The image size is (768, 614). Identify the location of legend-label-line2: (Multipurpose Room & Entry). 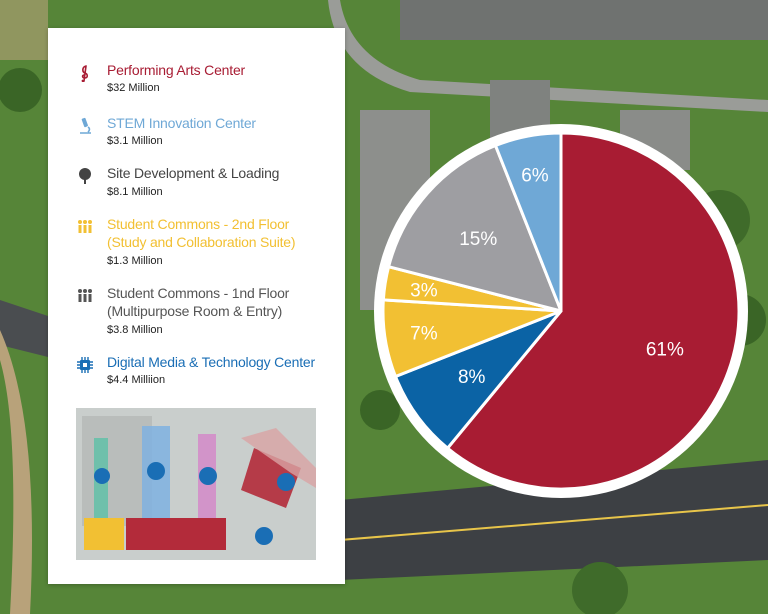
(195, 311).